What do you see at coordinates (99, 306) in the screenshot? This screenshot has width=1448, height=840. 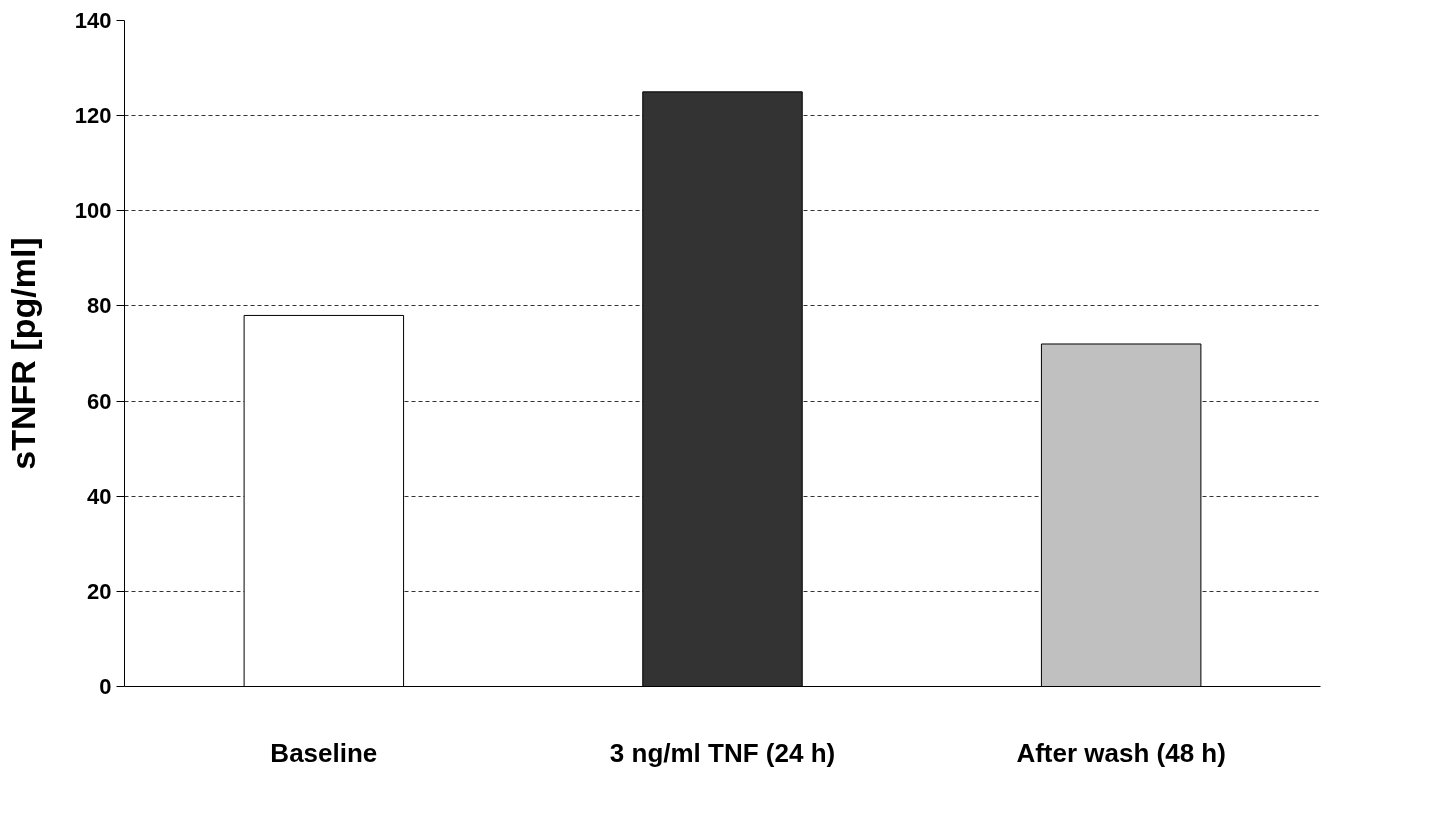 I see `y-tick-label: 80` at bounding box center [99, 306].